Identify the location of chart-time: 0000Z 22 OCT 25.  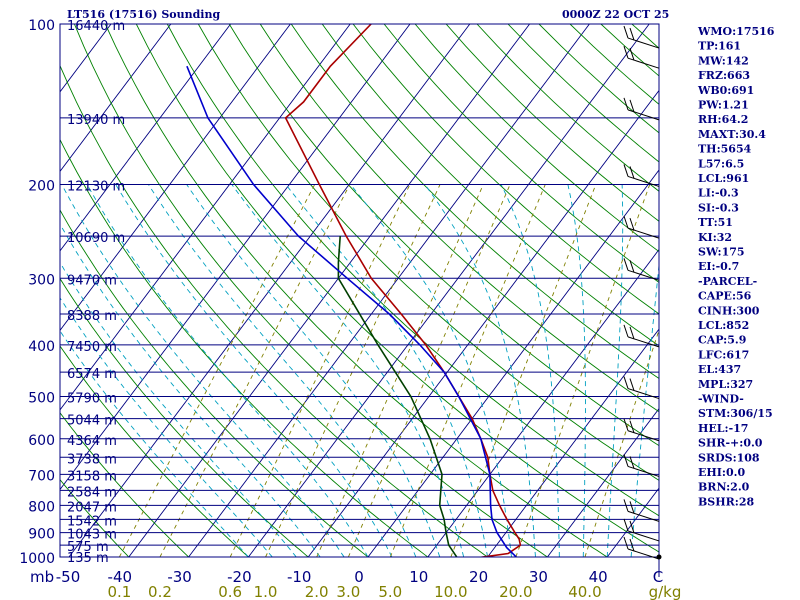
(615, 14).